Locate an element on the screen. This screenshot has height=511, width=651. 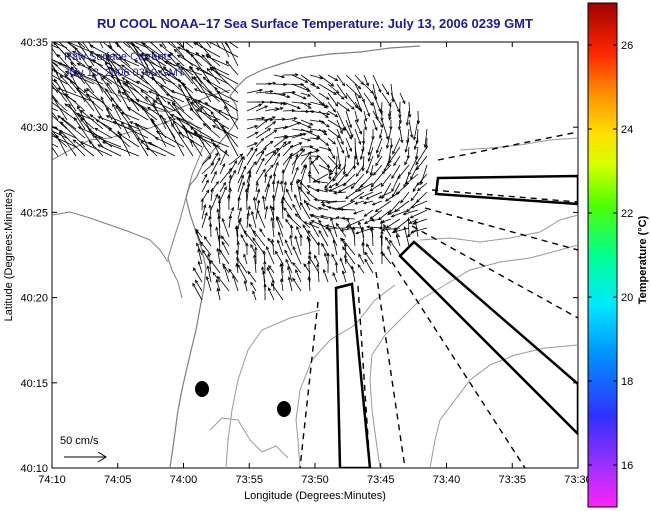
colorbar-tick-label: 26 is located at coordinates (627, 46).